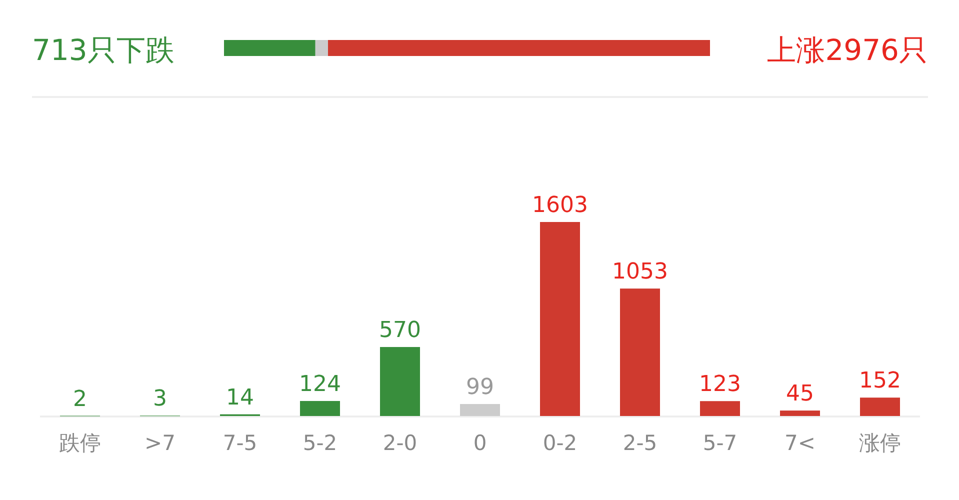  Describe the element at coordinates (640, 272) in the screenshot. I see `data-label: 1053` at that location.